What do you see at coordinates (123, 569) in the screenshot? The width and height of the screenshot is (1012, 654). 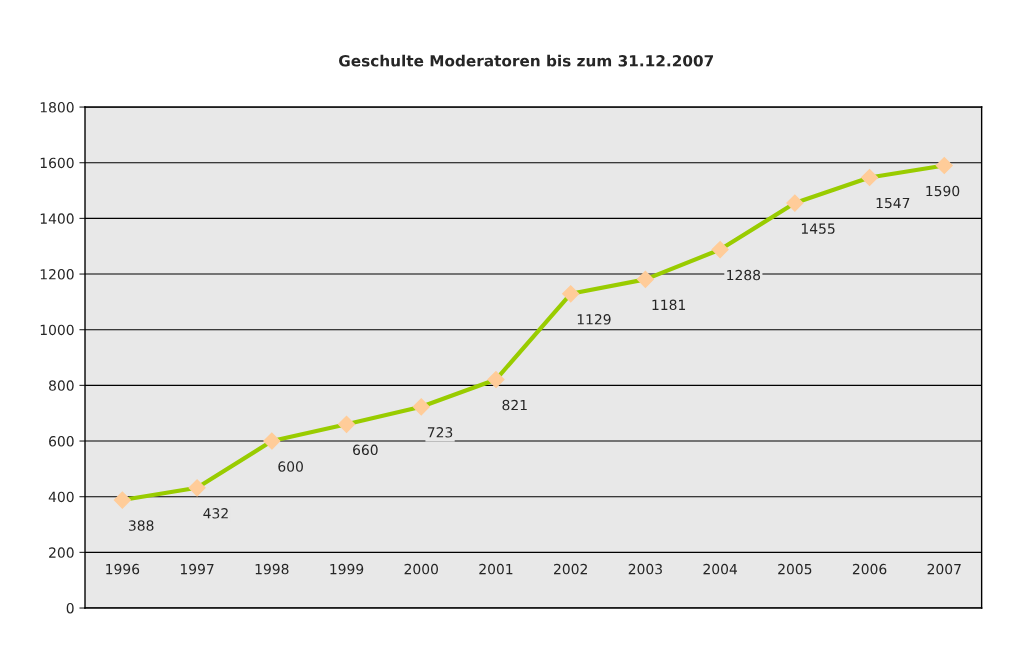 I see `x-tick-label: 1996` at bounding box center [123, 569].